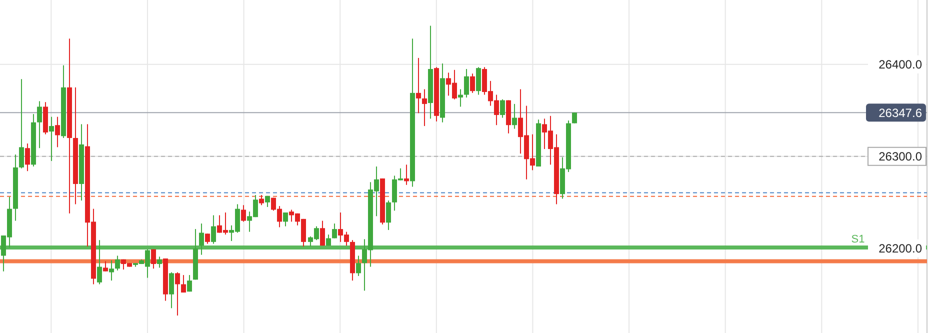 The height and width of the screenshot is (333, 934). Describe the element at coordinates (900, 65) in the screenshot. I see `y-tick-label: 26400.0` at that location.